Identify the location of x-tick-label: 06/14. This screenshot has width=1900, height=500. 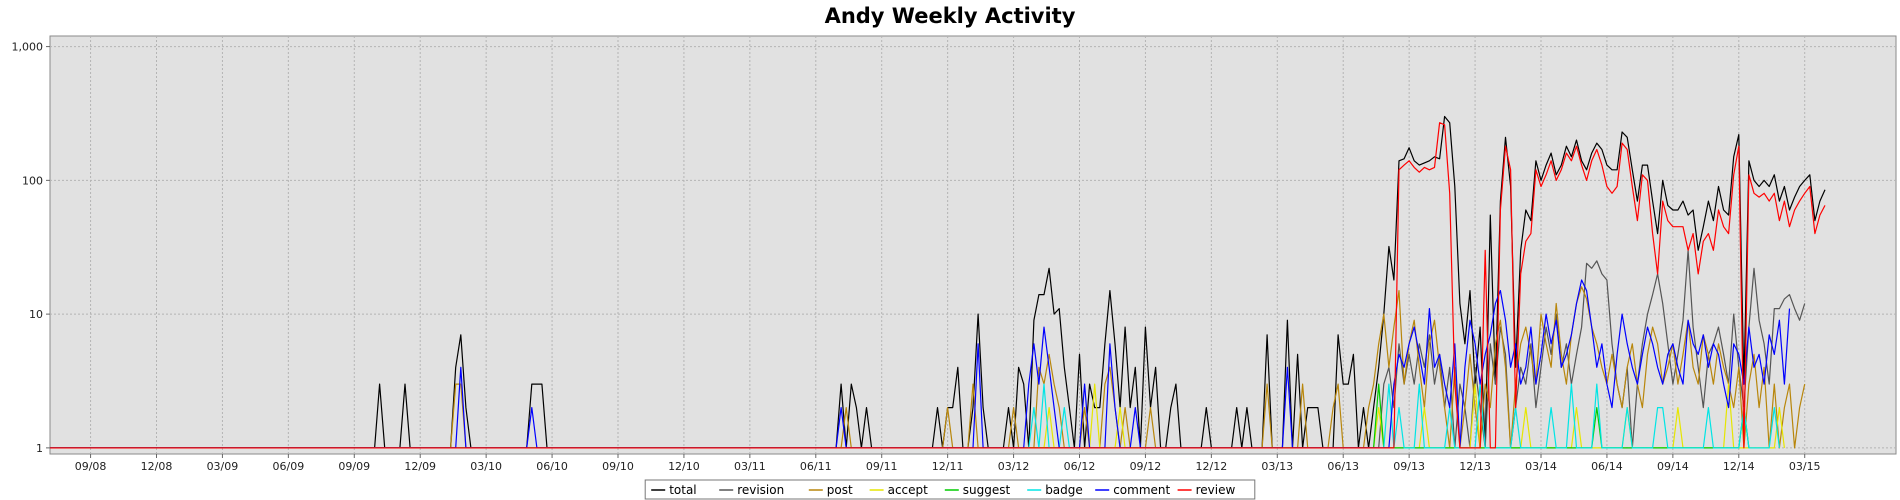
(1607, 466).